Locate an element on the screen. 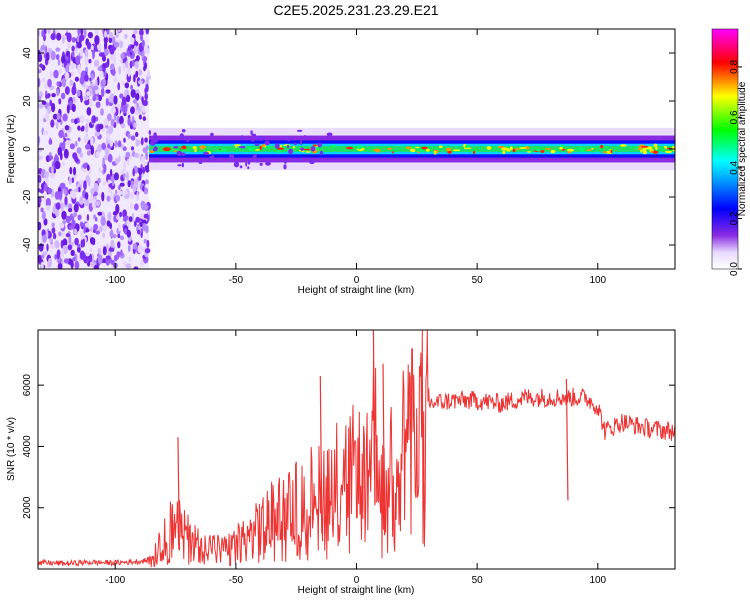  spectrogram-x-label: Height of straight line (km) is located at coordinates (356, 290).